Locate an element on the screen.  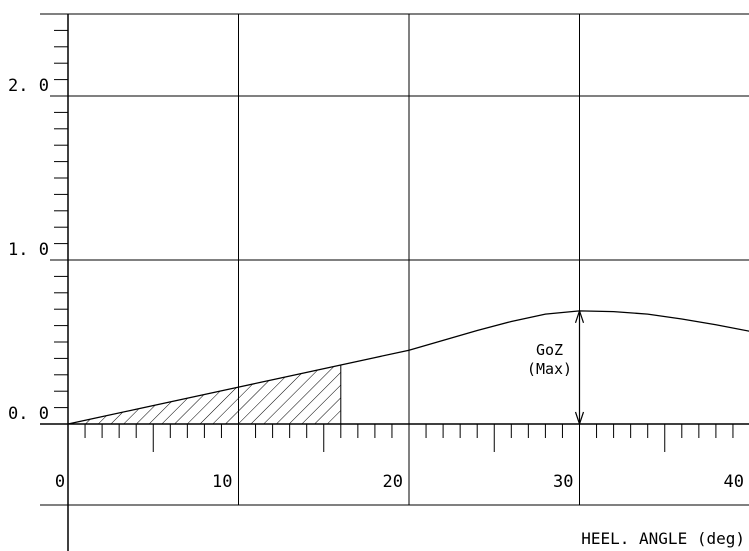
x-tick-label-0: 0 is located at coordinates (60, 482).